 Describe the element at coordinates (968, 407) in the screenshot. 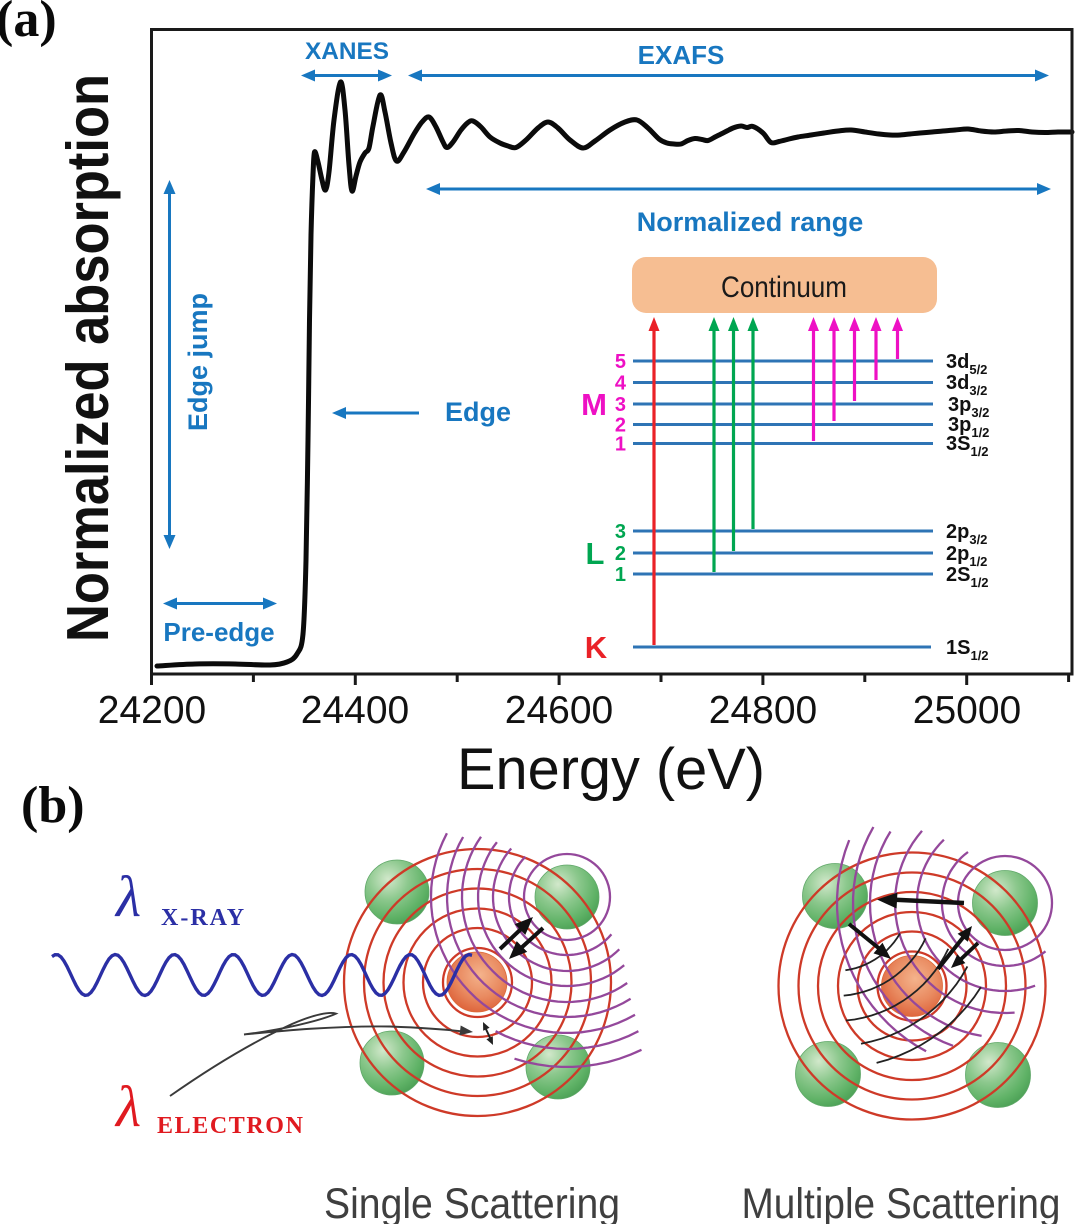

I see `svg-text: 3p3/2` at that location.